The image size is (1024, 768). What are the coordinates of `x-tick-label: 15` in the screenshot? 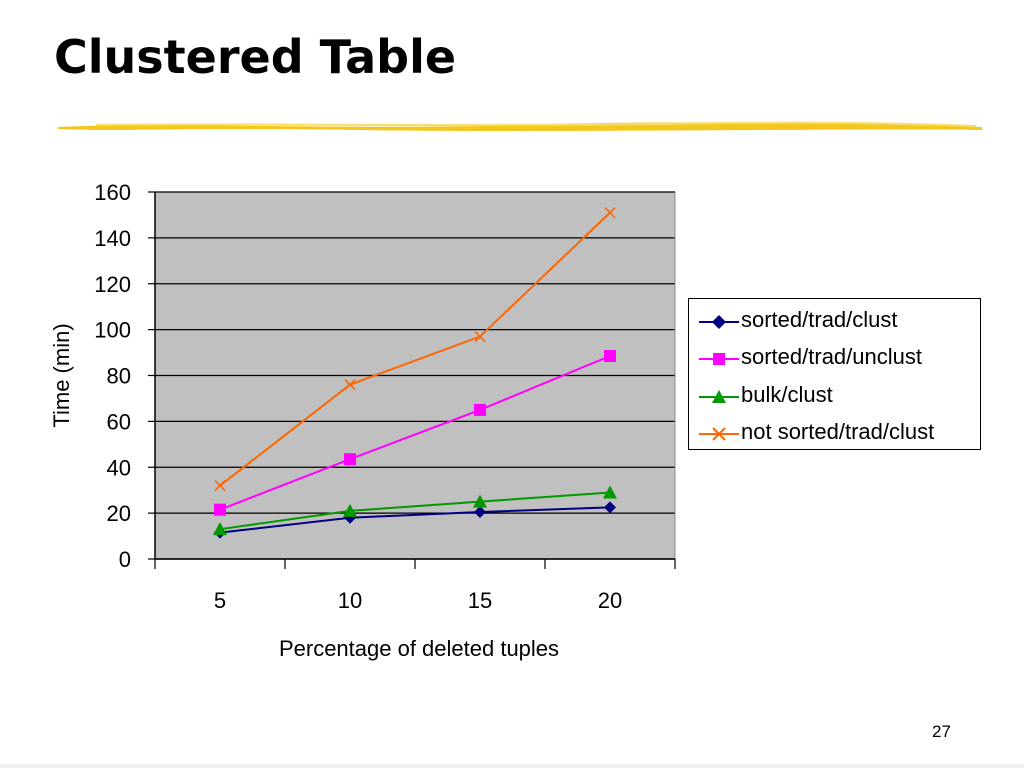 It's located at (480, 600).